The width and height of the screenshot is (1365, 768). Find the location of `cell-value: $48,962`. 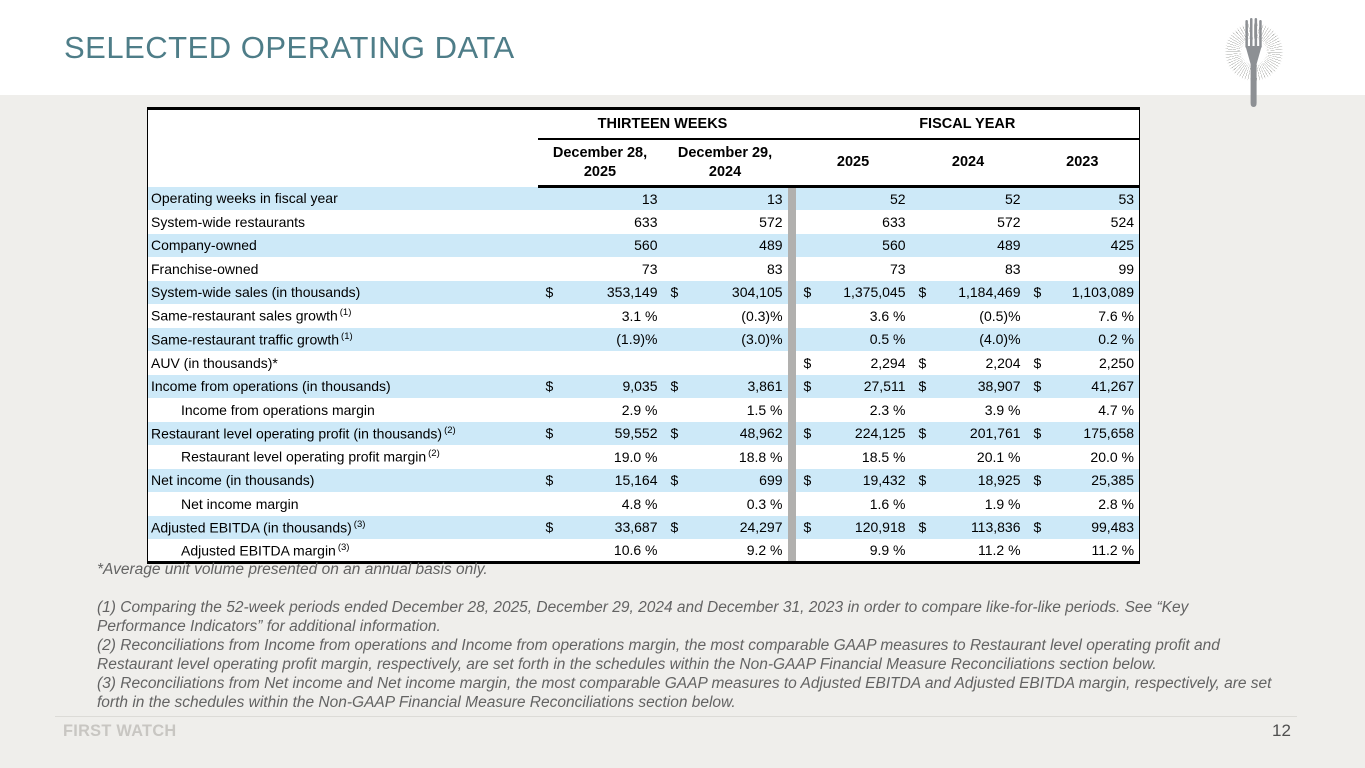

cell-value: $48,962 is located at coordinates (725, 434).